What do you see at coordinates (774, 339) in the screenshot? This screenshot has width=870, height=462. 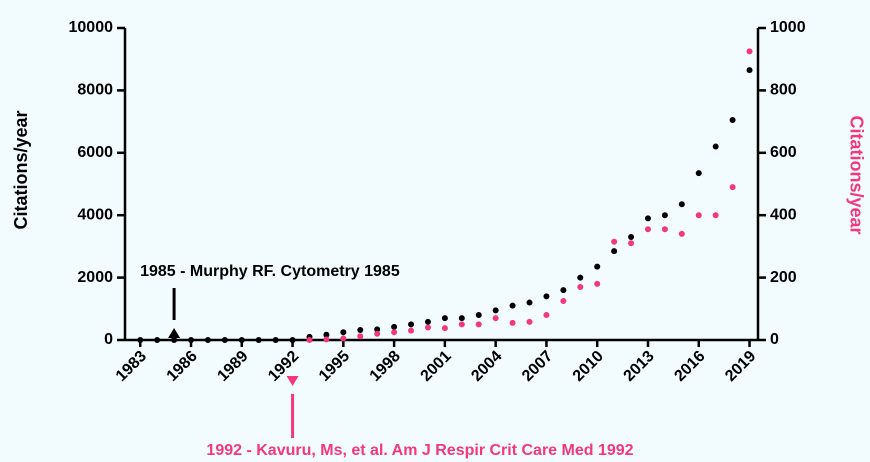 I see `y2-tick-label: 0` at bounding box center [774, 339].